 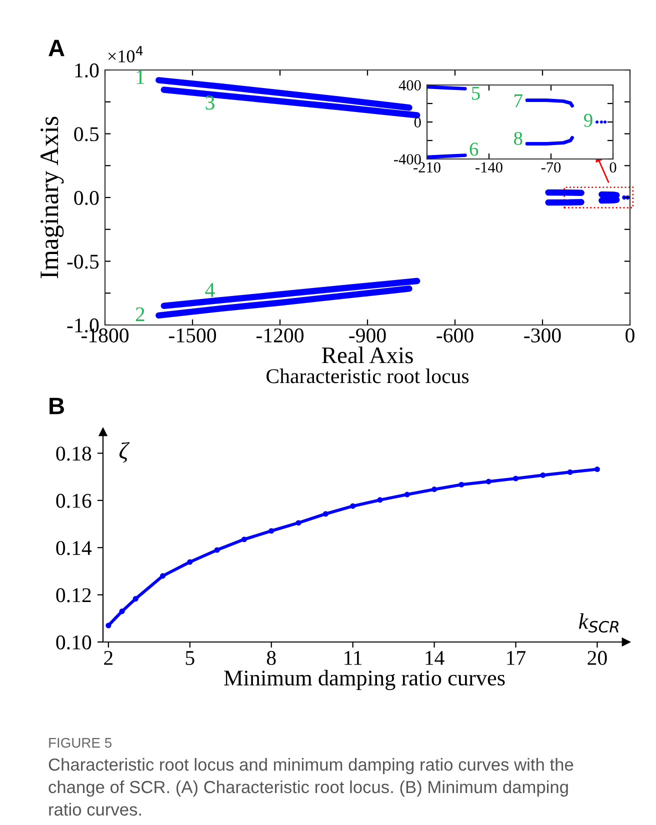 I want to click on annotation: 2, so click(x=140, y=314).